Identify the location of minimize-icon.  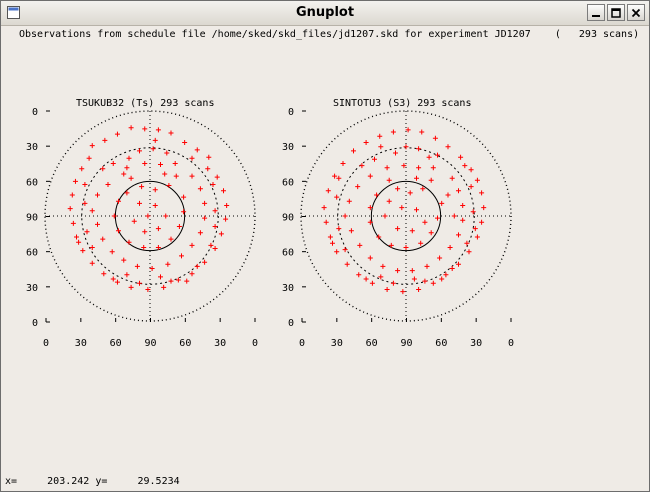
(596, 15).